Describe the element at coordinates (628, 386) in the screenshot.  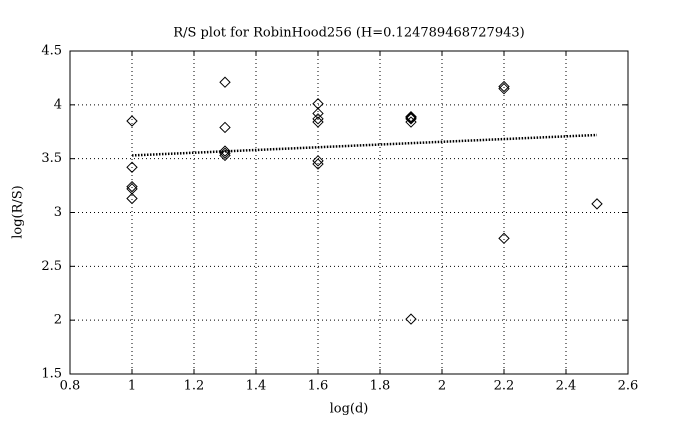
I see `x-tick-label: 2.6` at that location.